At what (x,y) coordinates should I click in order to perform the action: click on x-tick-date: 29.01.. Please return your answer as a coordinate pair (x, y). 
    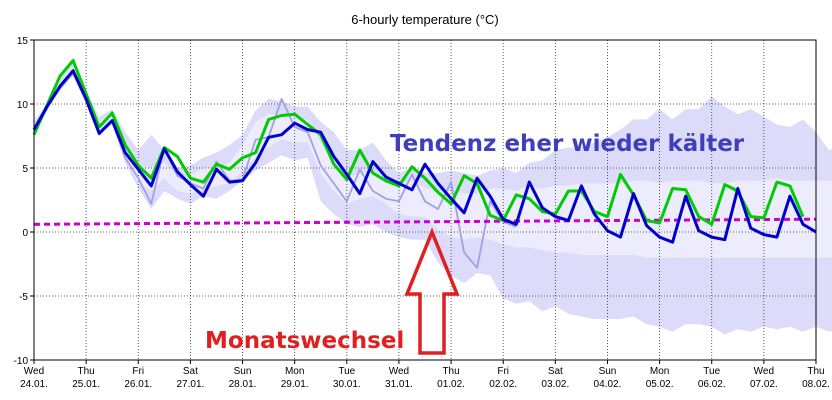
    Looking at the image, I should click on (295, 384).